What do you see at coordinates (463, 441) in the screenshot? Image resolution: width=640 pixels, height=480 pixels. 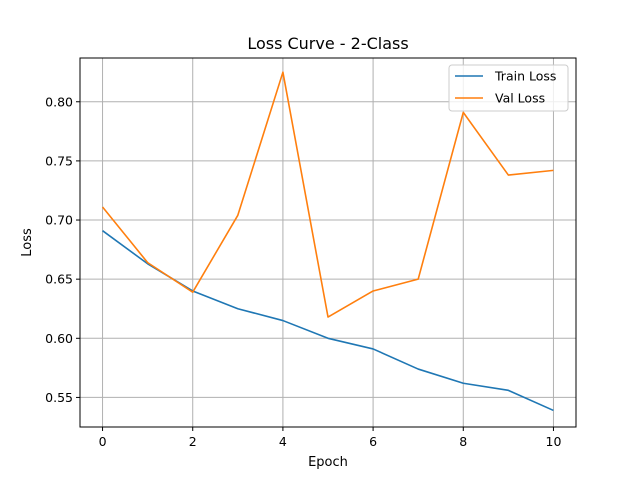 I see `x-tick-label: 8` at bounding box center [463, 441].